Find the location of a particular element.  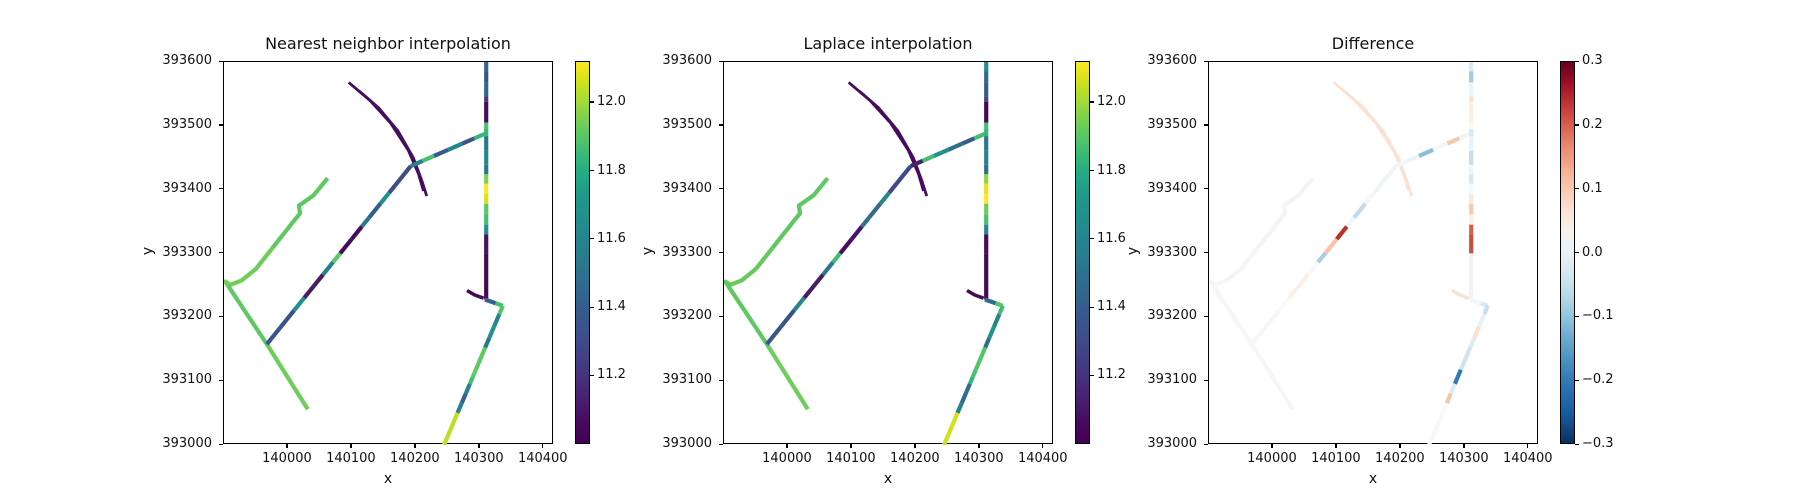

colorbar-tick-label: 11.8 is located at coordinates (1111, 170).